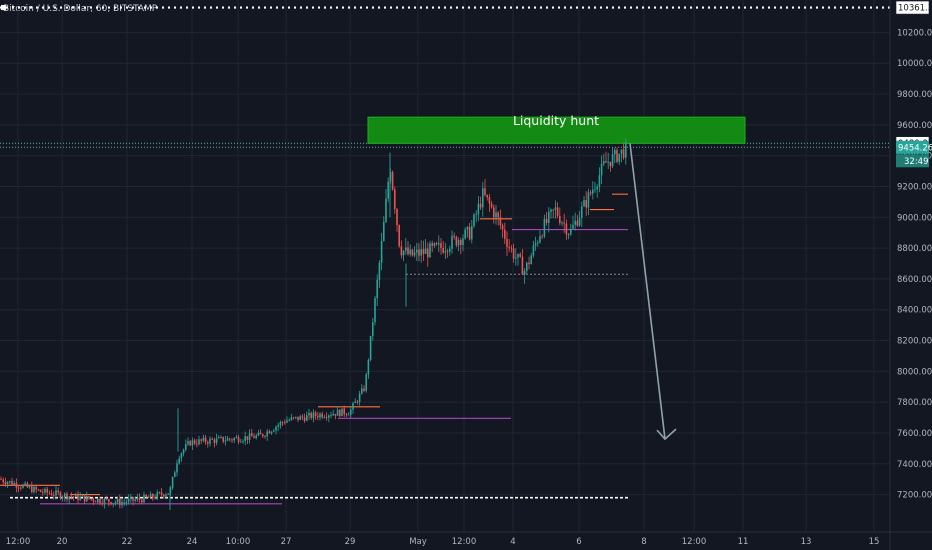  I want to click on price-tick-label: 8000.00, so click(914, 372).